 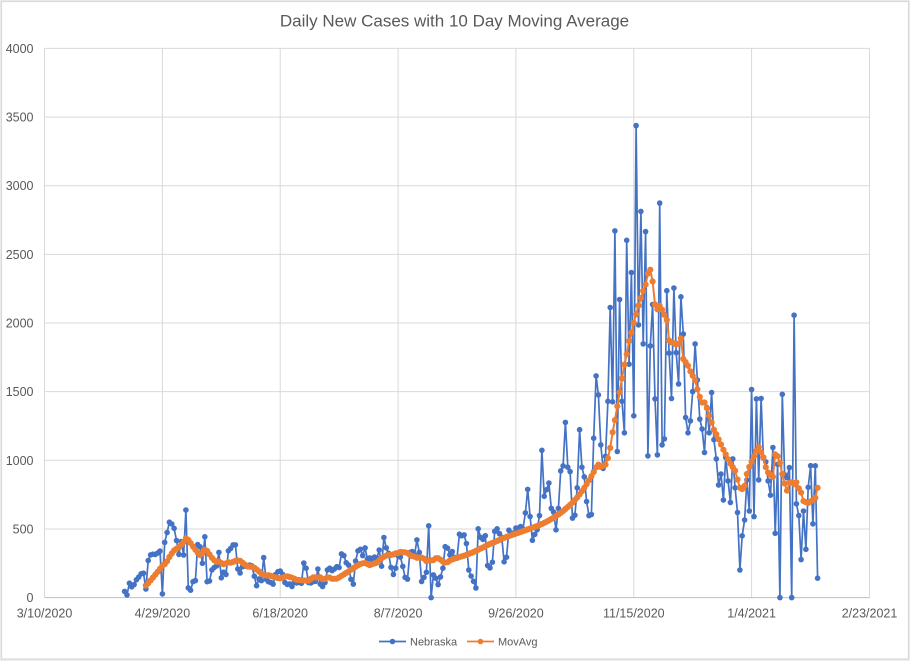 What do you see at coordinates (20, 118) in the screenshot?
I see `svg-text: 3500` at bounding box center [20, 118].